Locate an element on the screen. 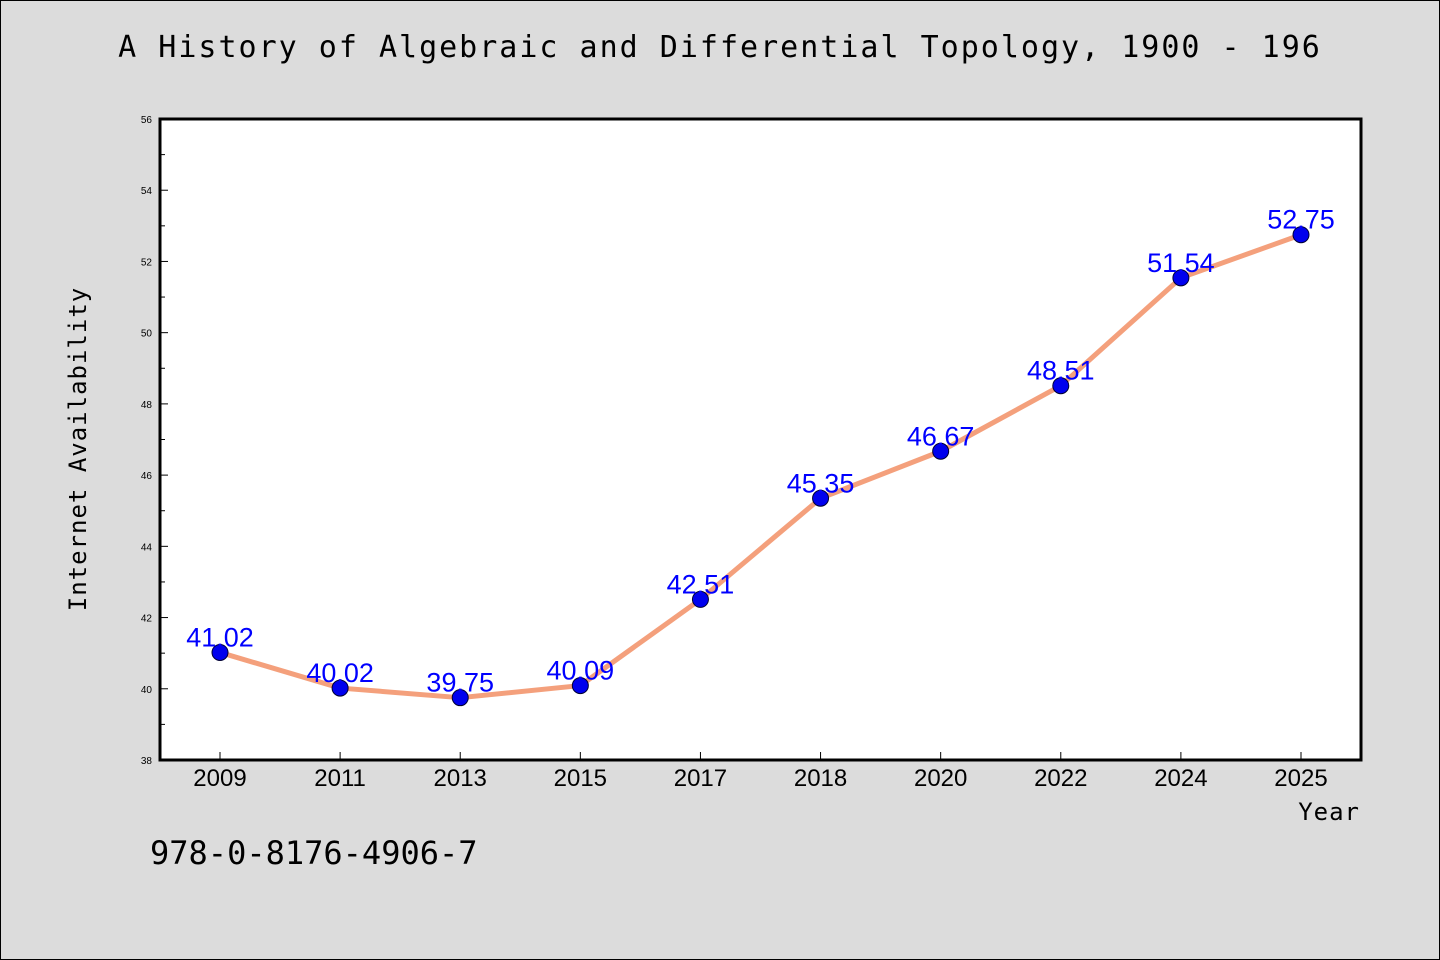 The image size is (1440, 960). data-label: 51.54 is located at coordinates (1181, 263).